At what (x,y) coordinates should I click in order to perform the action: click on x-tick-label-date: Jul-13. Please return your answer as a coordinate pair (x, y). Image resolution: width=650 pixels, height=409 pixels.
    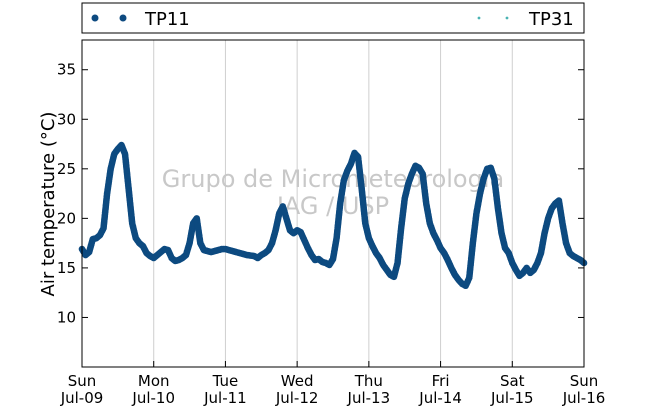
    Looking at the image, I should click on (369, 398).